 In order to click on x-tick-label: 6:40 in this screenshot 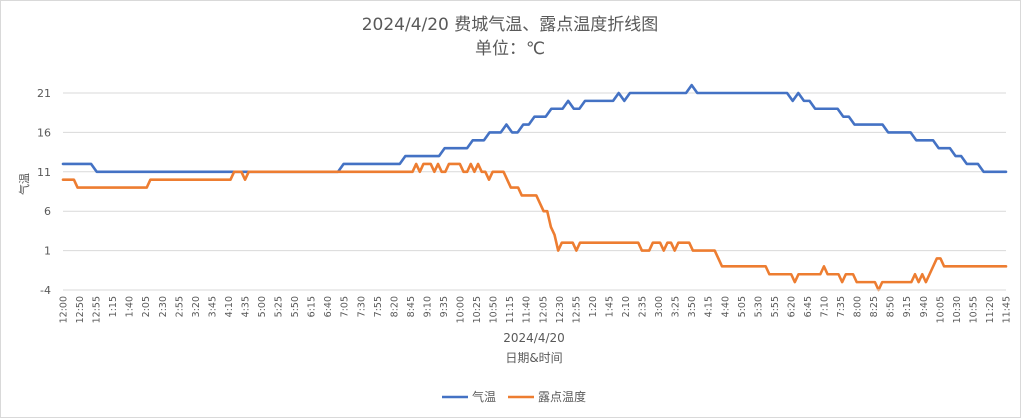, I will do `click(328, 306)`.